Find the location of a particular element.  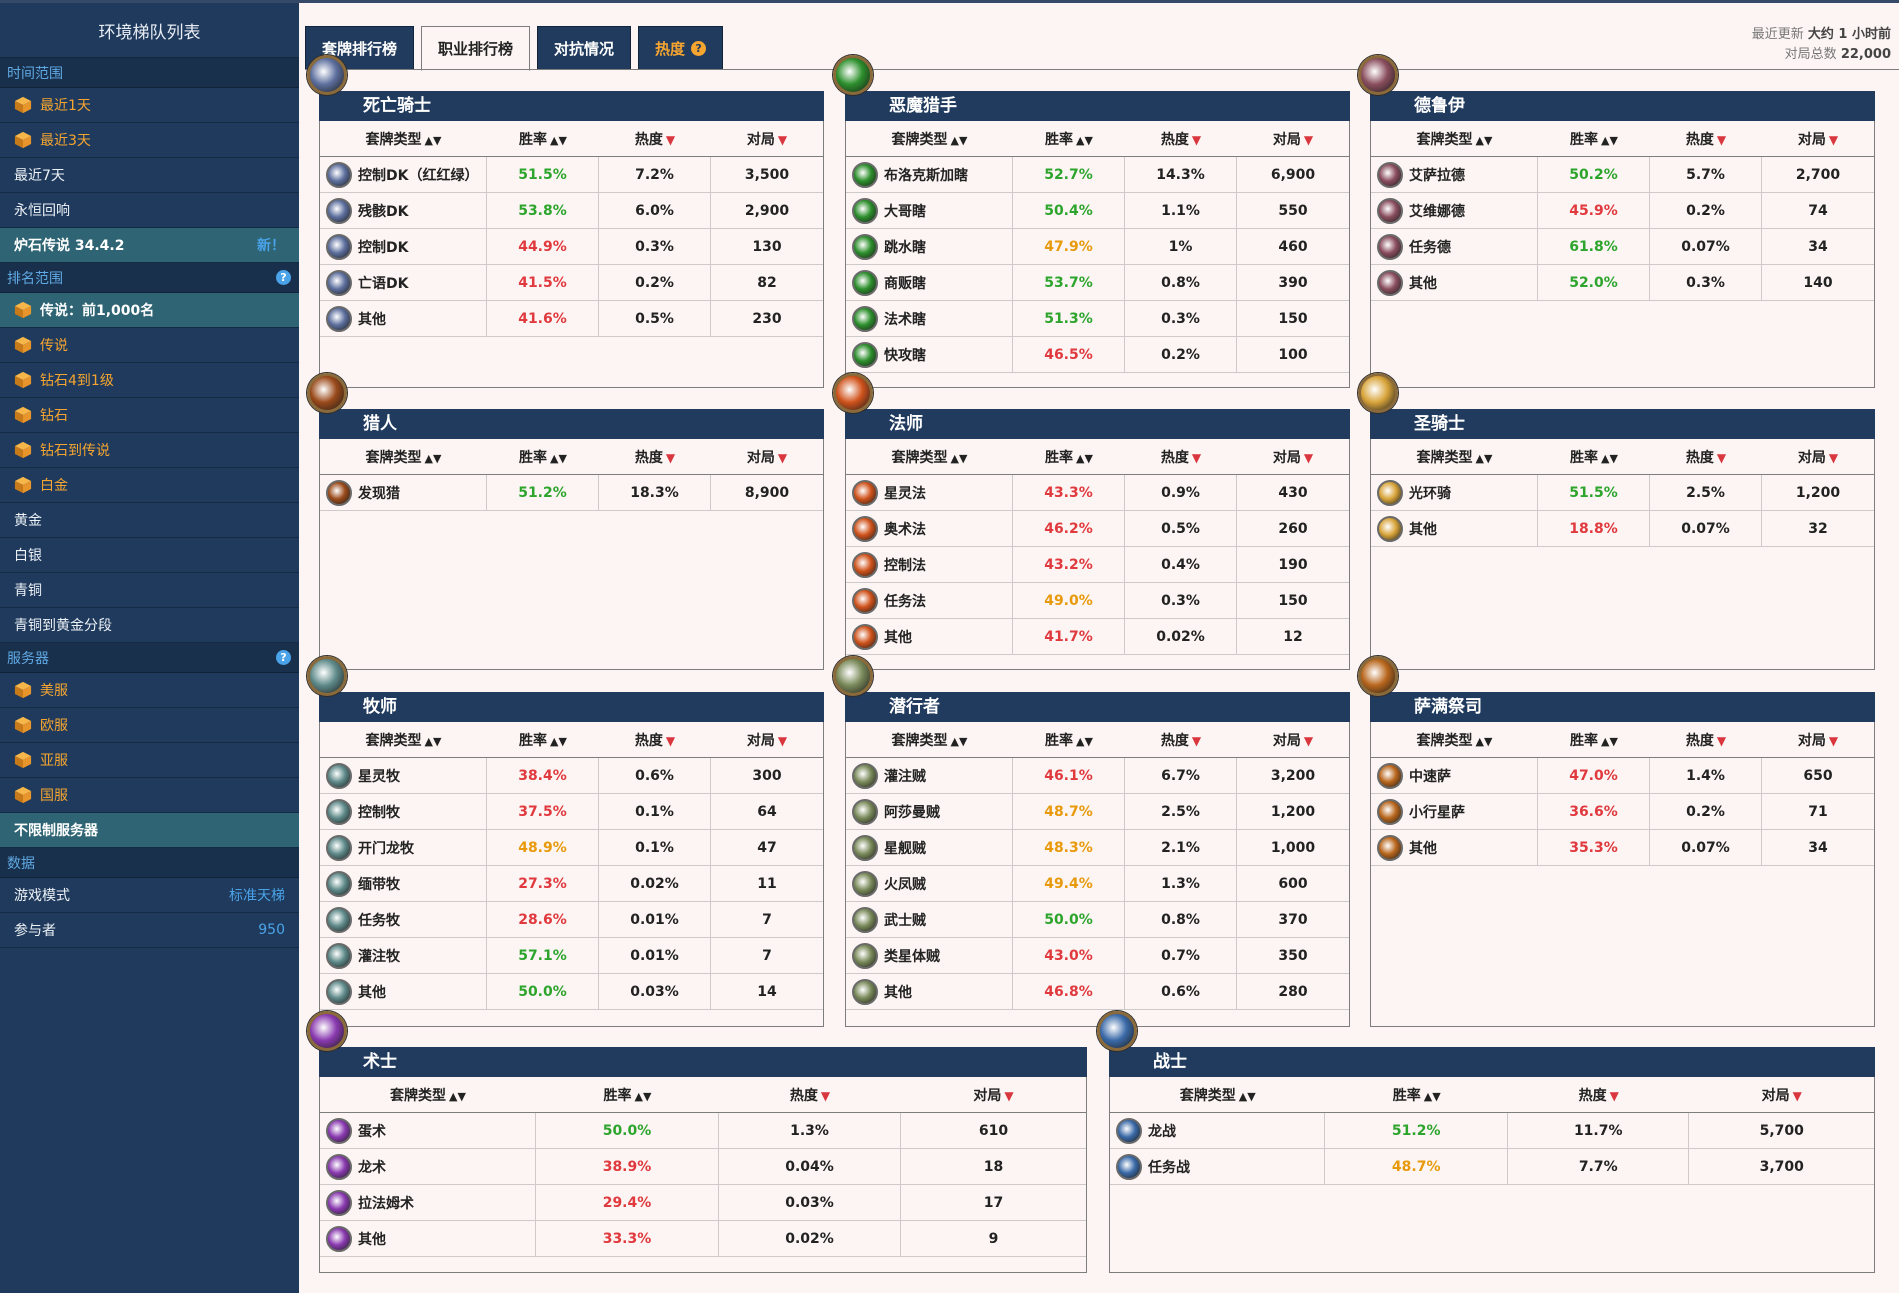

deck-name: 小行星萨 is located at coordinates (1437, 812).